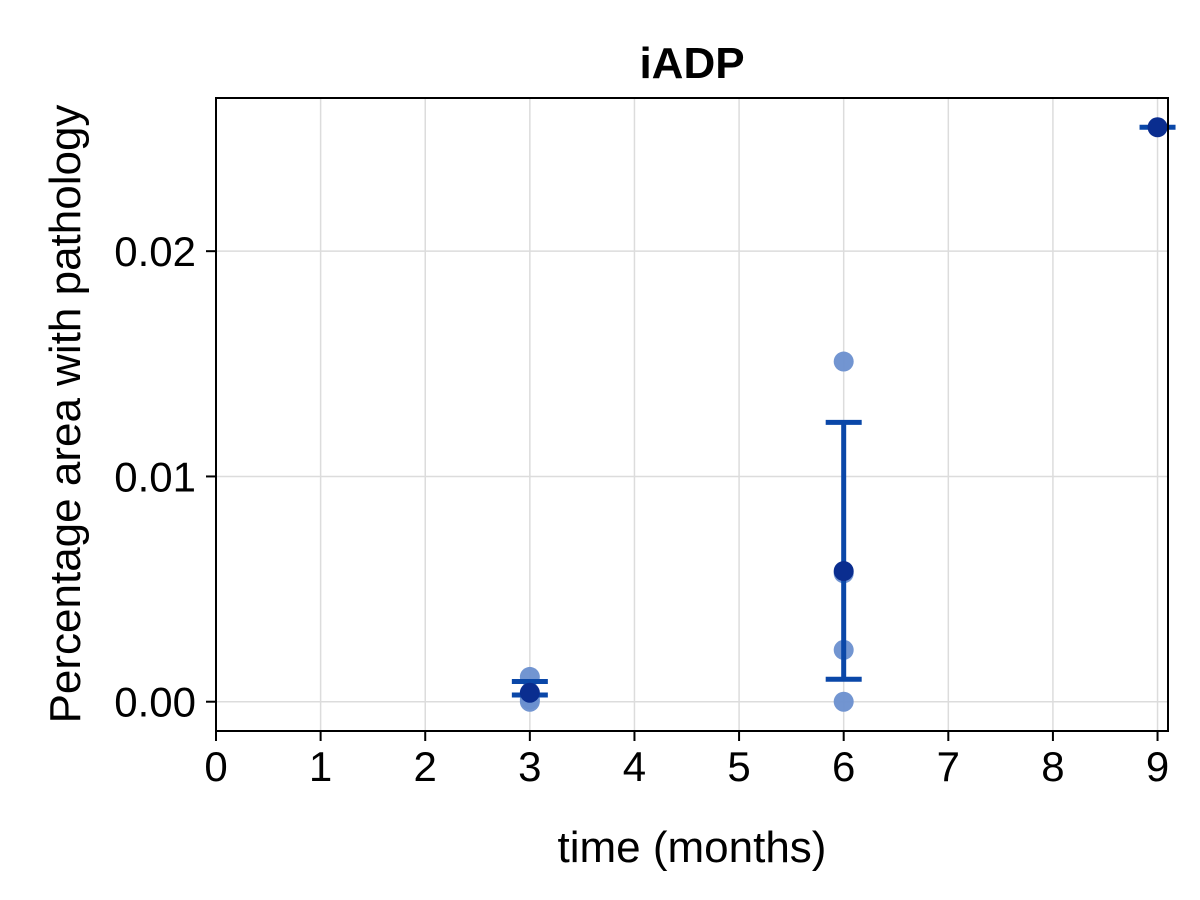 The width and height of the screenshot is (1200, 900). What do you see at coordinates (155, 476) in the screenshot?
I see `y-tick-label: 0.01` at bounding box center [155, 476].